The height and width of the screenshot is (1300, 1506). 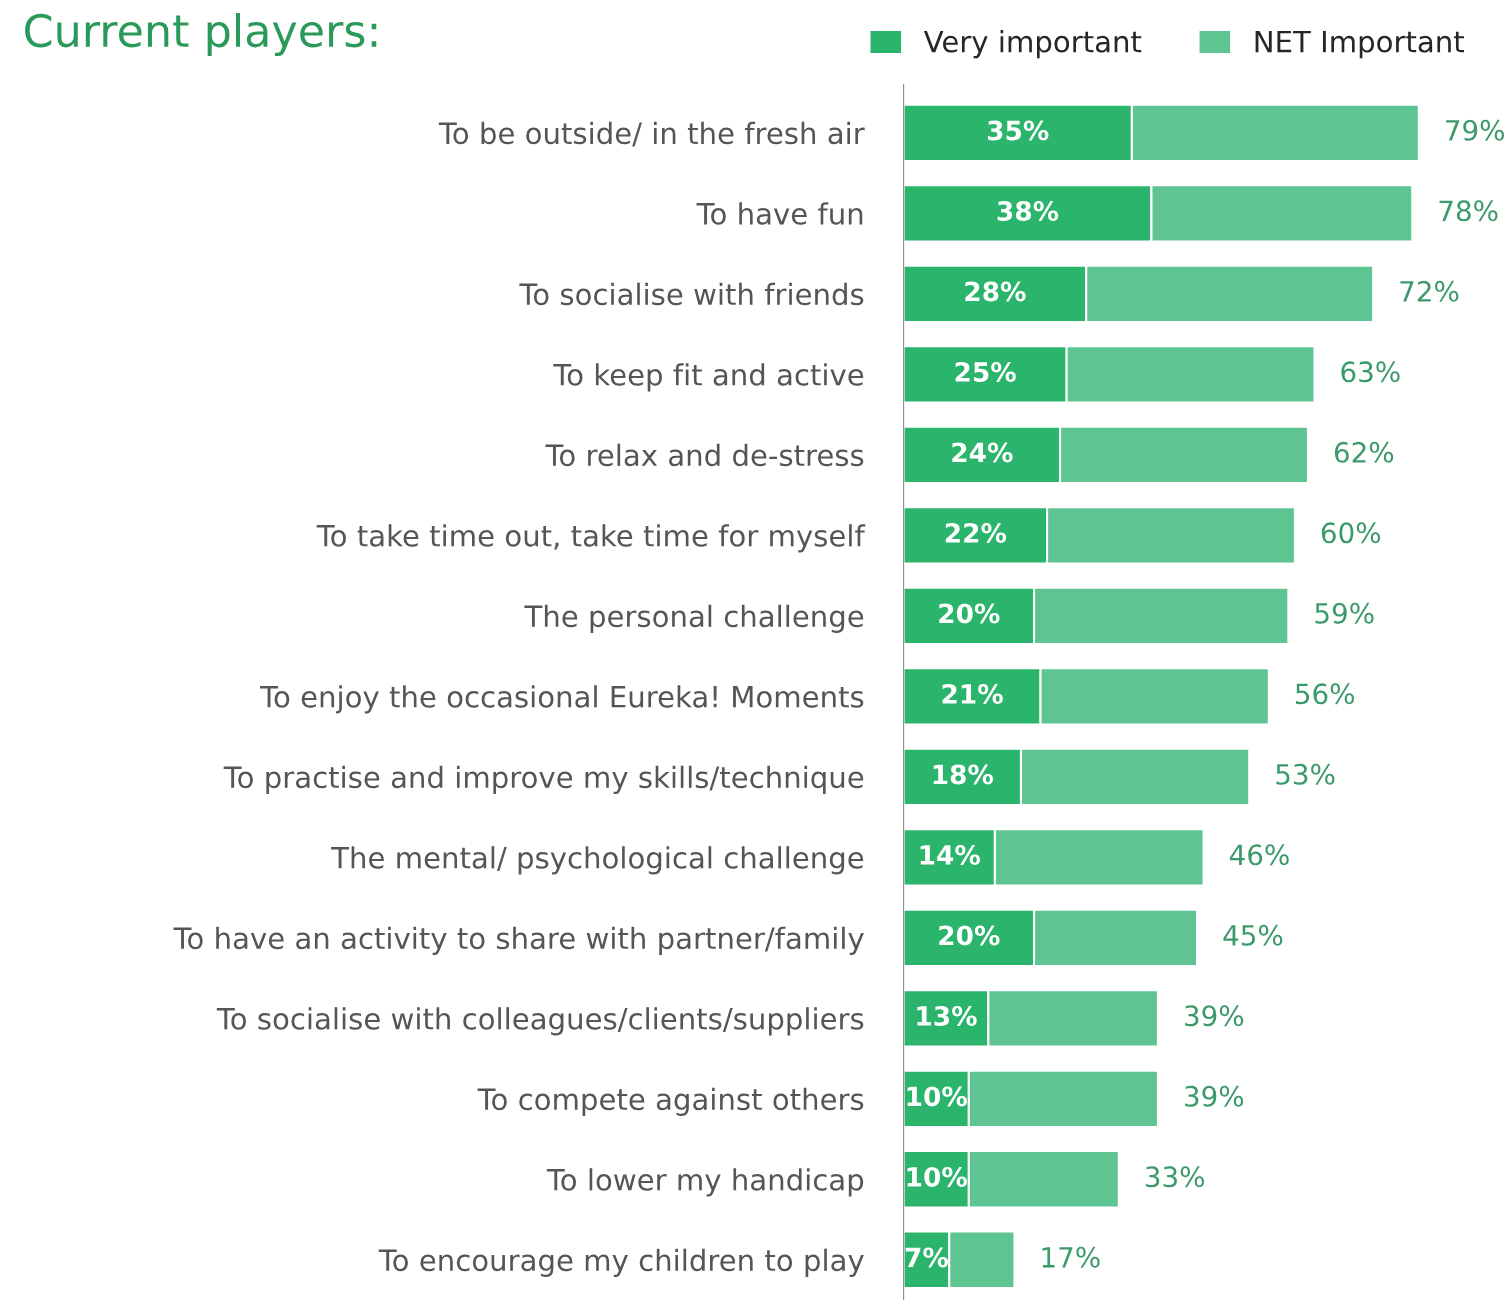 What do you see at coordinates (1032, 44) in the screenshot?
I see `legend-label: Very important` at bounding box center [1032, 44].